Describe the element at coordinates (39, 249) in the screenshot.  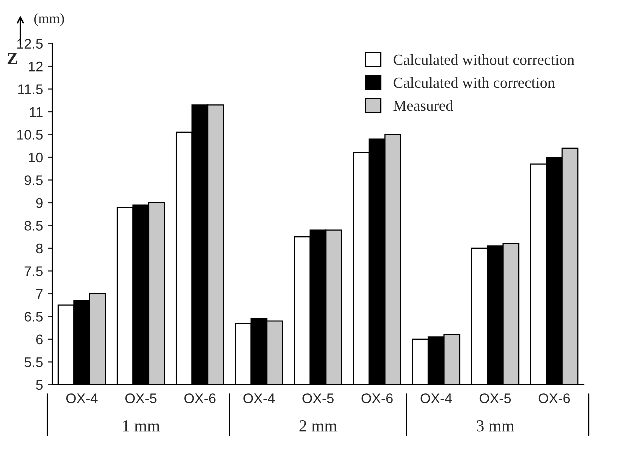
I see `y-tick-label: 8` at that location.